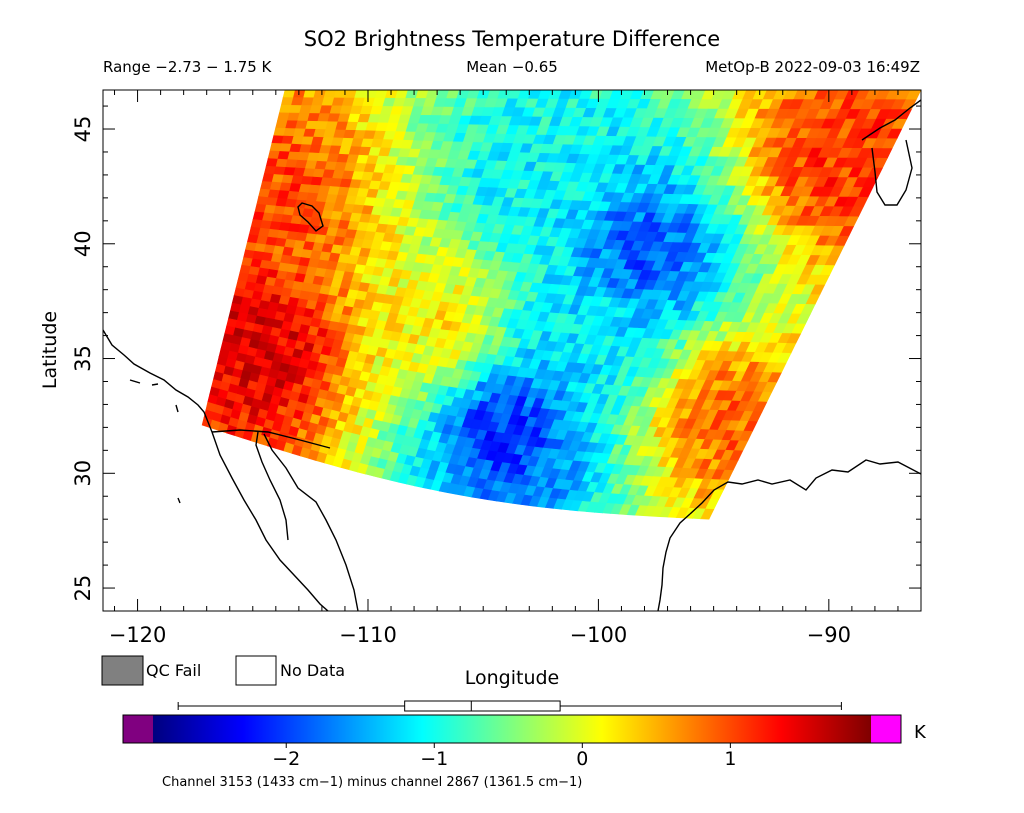 This screenshot has height=813, width=1024. Describe the element at coordinates (83, 473) in the screenshot. I see `y-tick-label: 30` at that location.